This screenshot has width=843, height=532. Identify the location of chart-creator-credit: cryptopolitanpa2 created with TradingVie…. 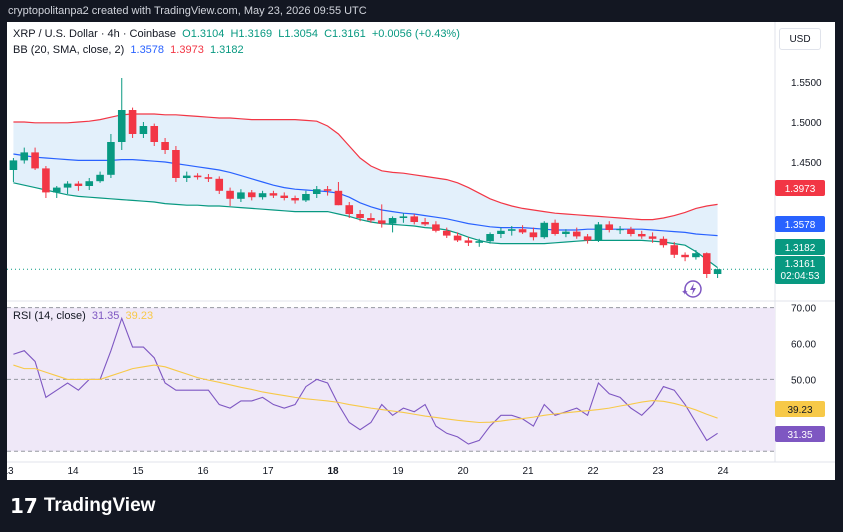
(187, 11).